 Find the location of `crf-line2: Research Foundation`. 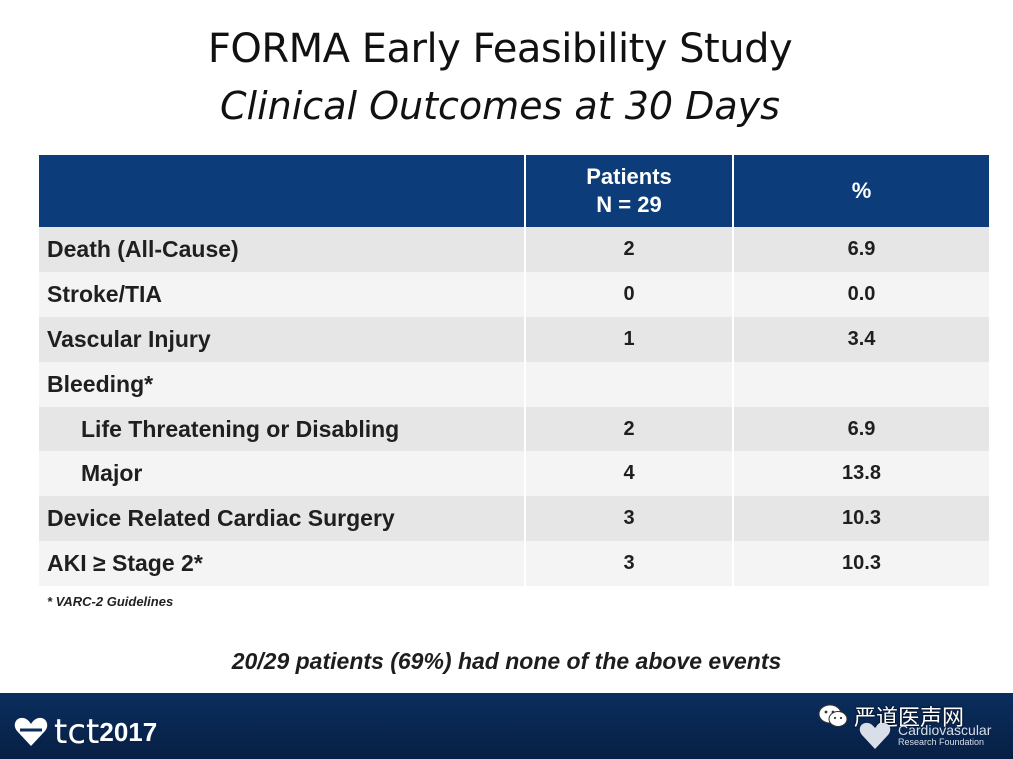

crf-line2: Research Foundation is located at coordinates (941, 742).